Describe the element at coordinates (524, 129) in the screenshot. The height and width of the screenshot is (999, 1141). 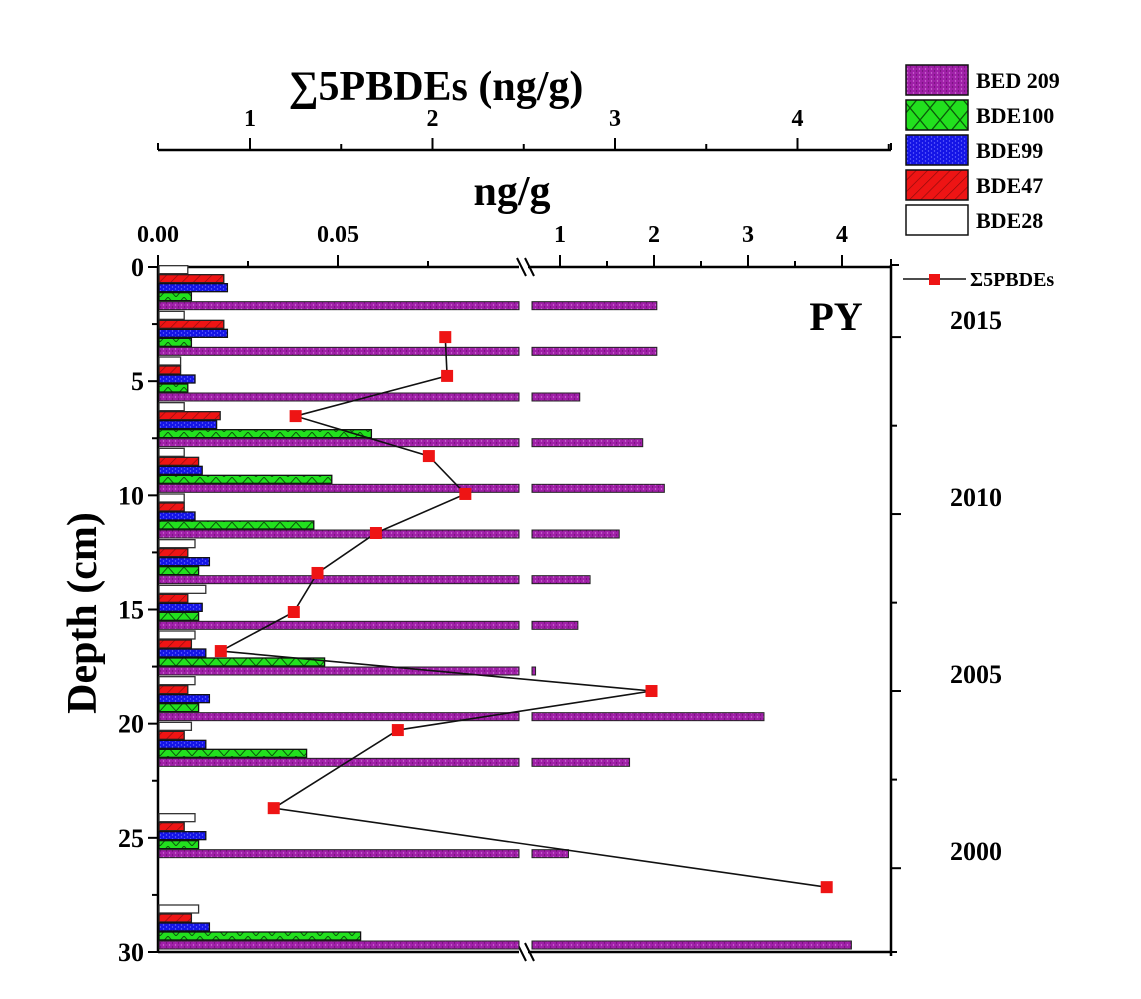
I see `top-axis: 1 2 3 4` at that location.